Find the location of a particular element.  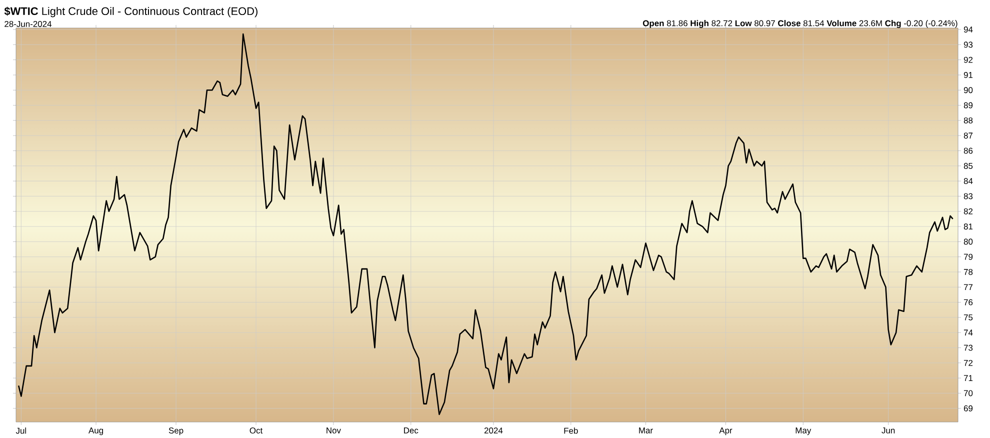

y-tick-label: 87 is located at coordinates (968, 135).